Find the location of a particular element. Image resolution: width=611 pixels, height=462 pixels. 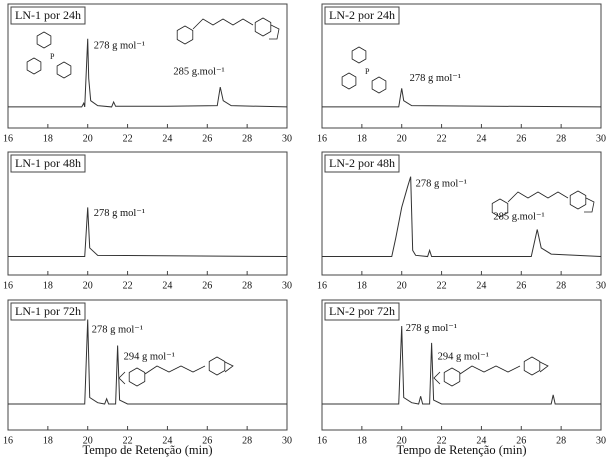

peak-annotation: 294 g mol⁻¹ is located at coordinates (463, 357).